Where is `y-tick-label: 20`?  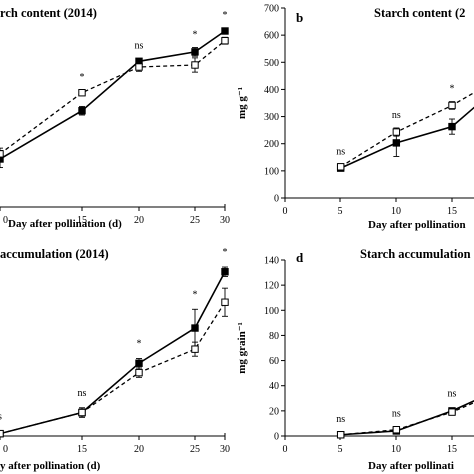
y-tick-label: 20 is located at coordinates (274, 411).